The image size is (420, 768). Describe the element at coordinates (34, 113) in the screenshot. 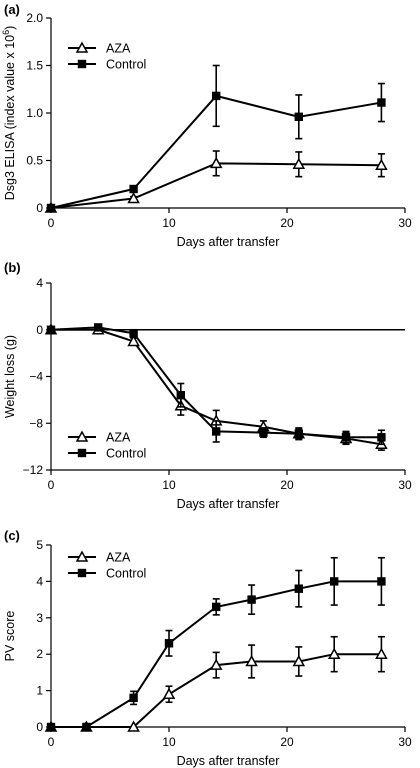

I see `y-tick-label: 1.0` at that location.